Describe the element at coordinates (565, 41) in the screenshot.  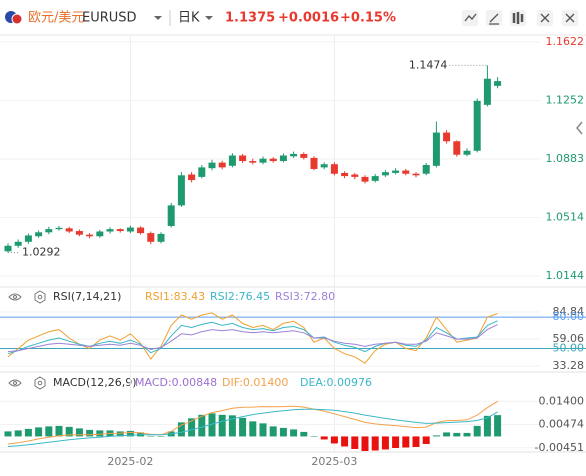
I see `y-tick-label: 1.1622` at that location.